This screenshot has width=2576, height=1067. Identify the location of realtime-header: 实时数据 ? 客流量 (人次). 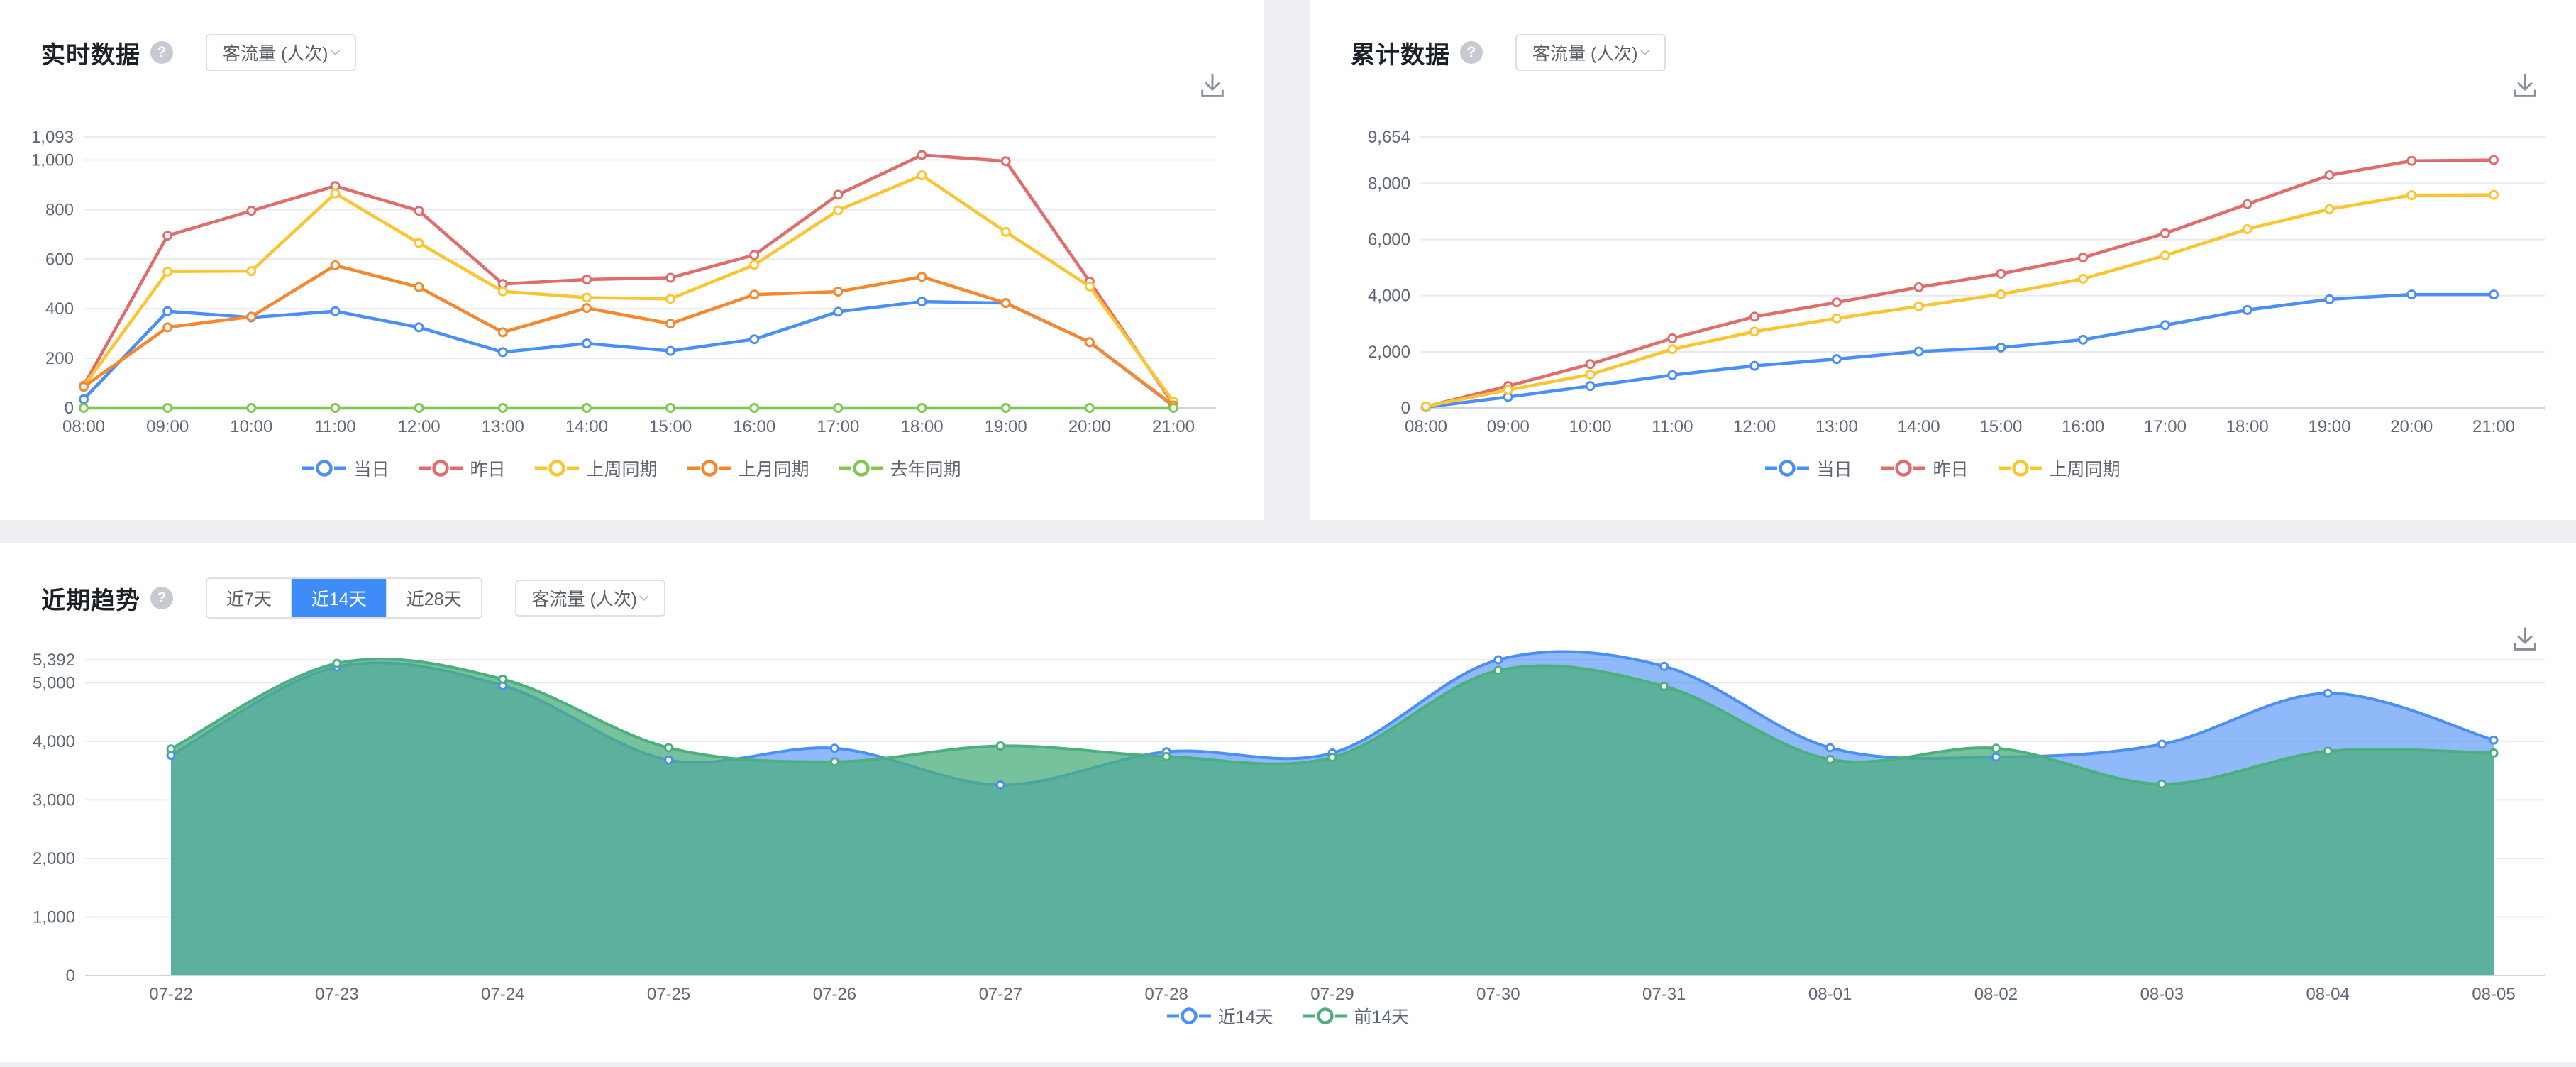
(198, 52).